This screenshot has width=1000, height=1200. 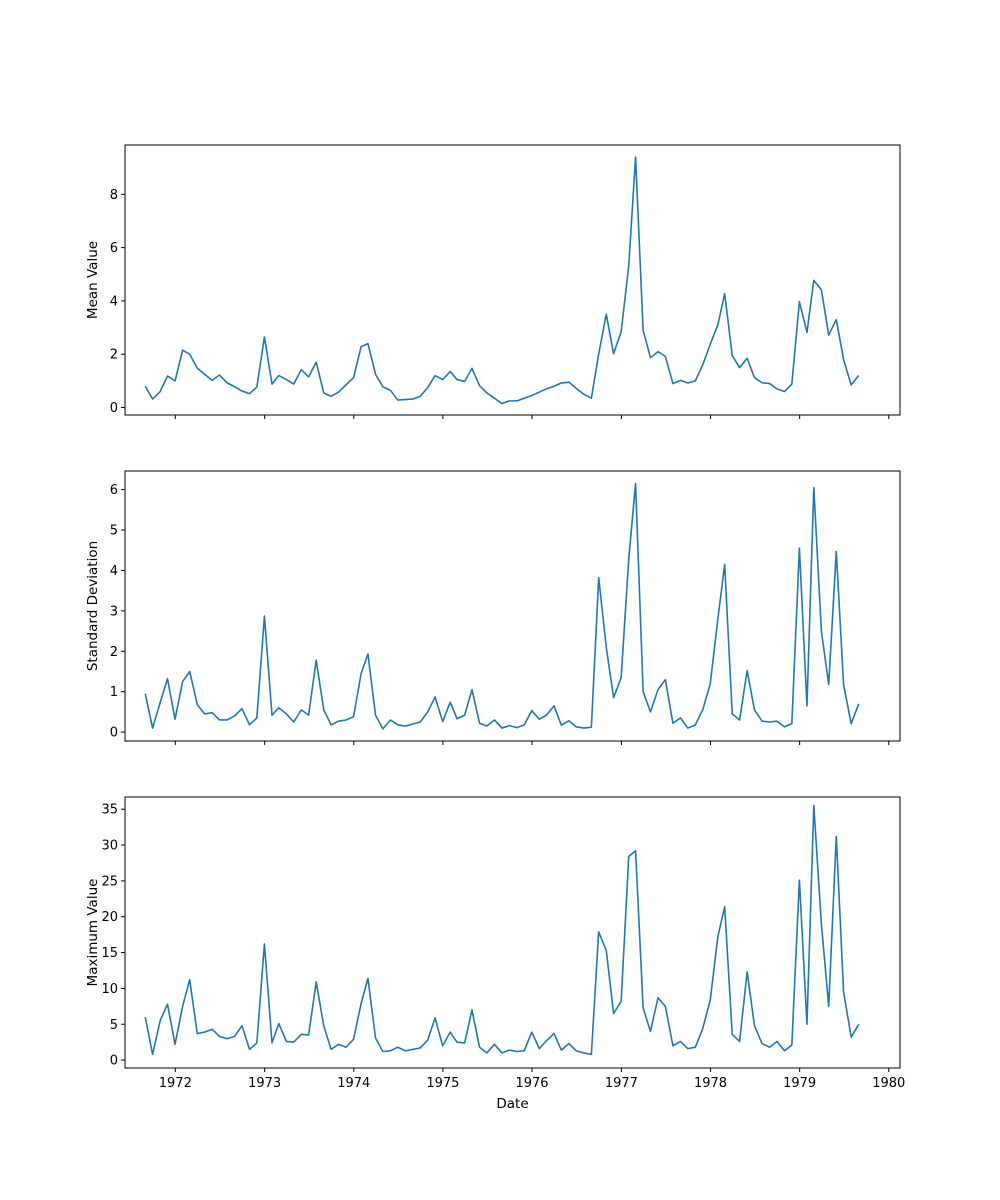 I want to click on y-tick-label: 1, so click(x=114, y=692).